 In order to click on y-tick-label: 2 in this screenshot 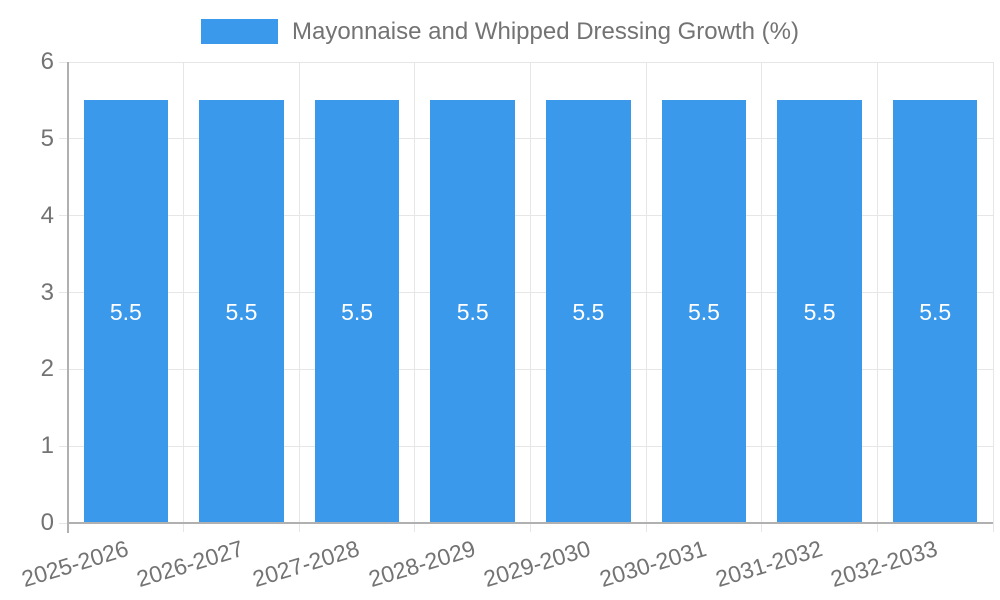, I will do `click(47, 369)`.